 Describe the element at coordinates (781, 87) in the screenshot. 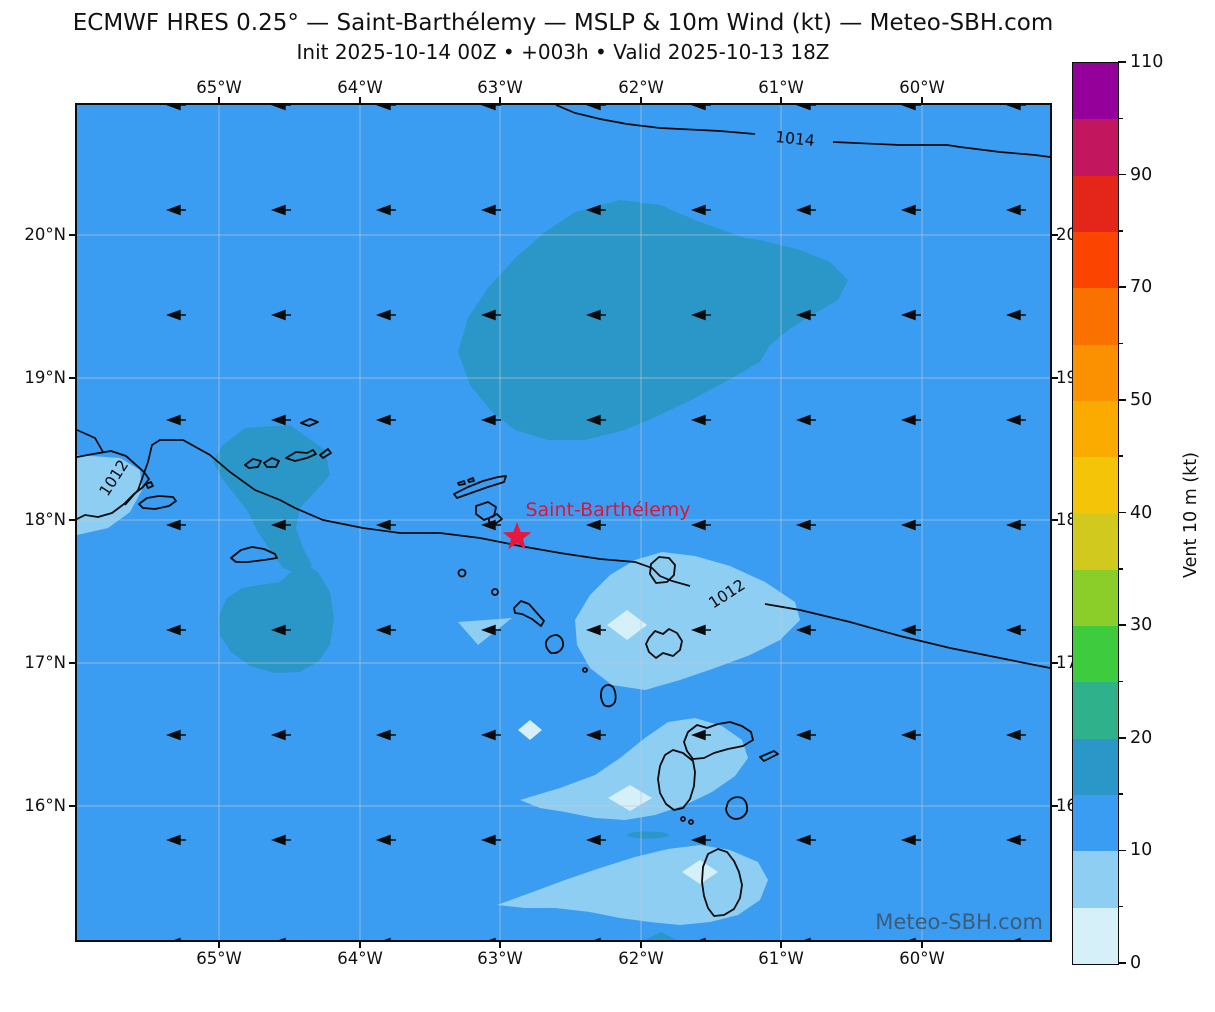

I see `lon-label-top: 61°W` at that location.